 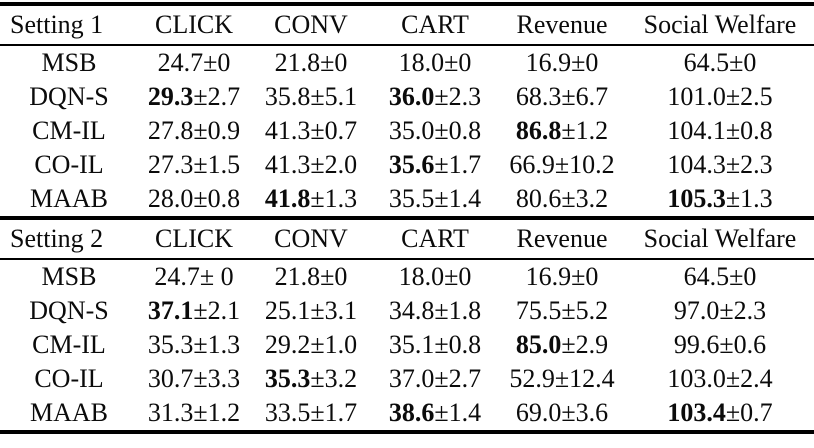 I want to click on mean-value: 86.8, so click(x=538, y=130).